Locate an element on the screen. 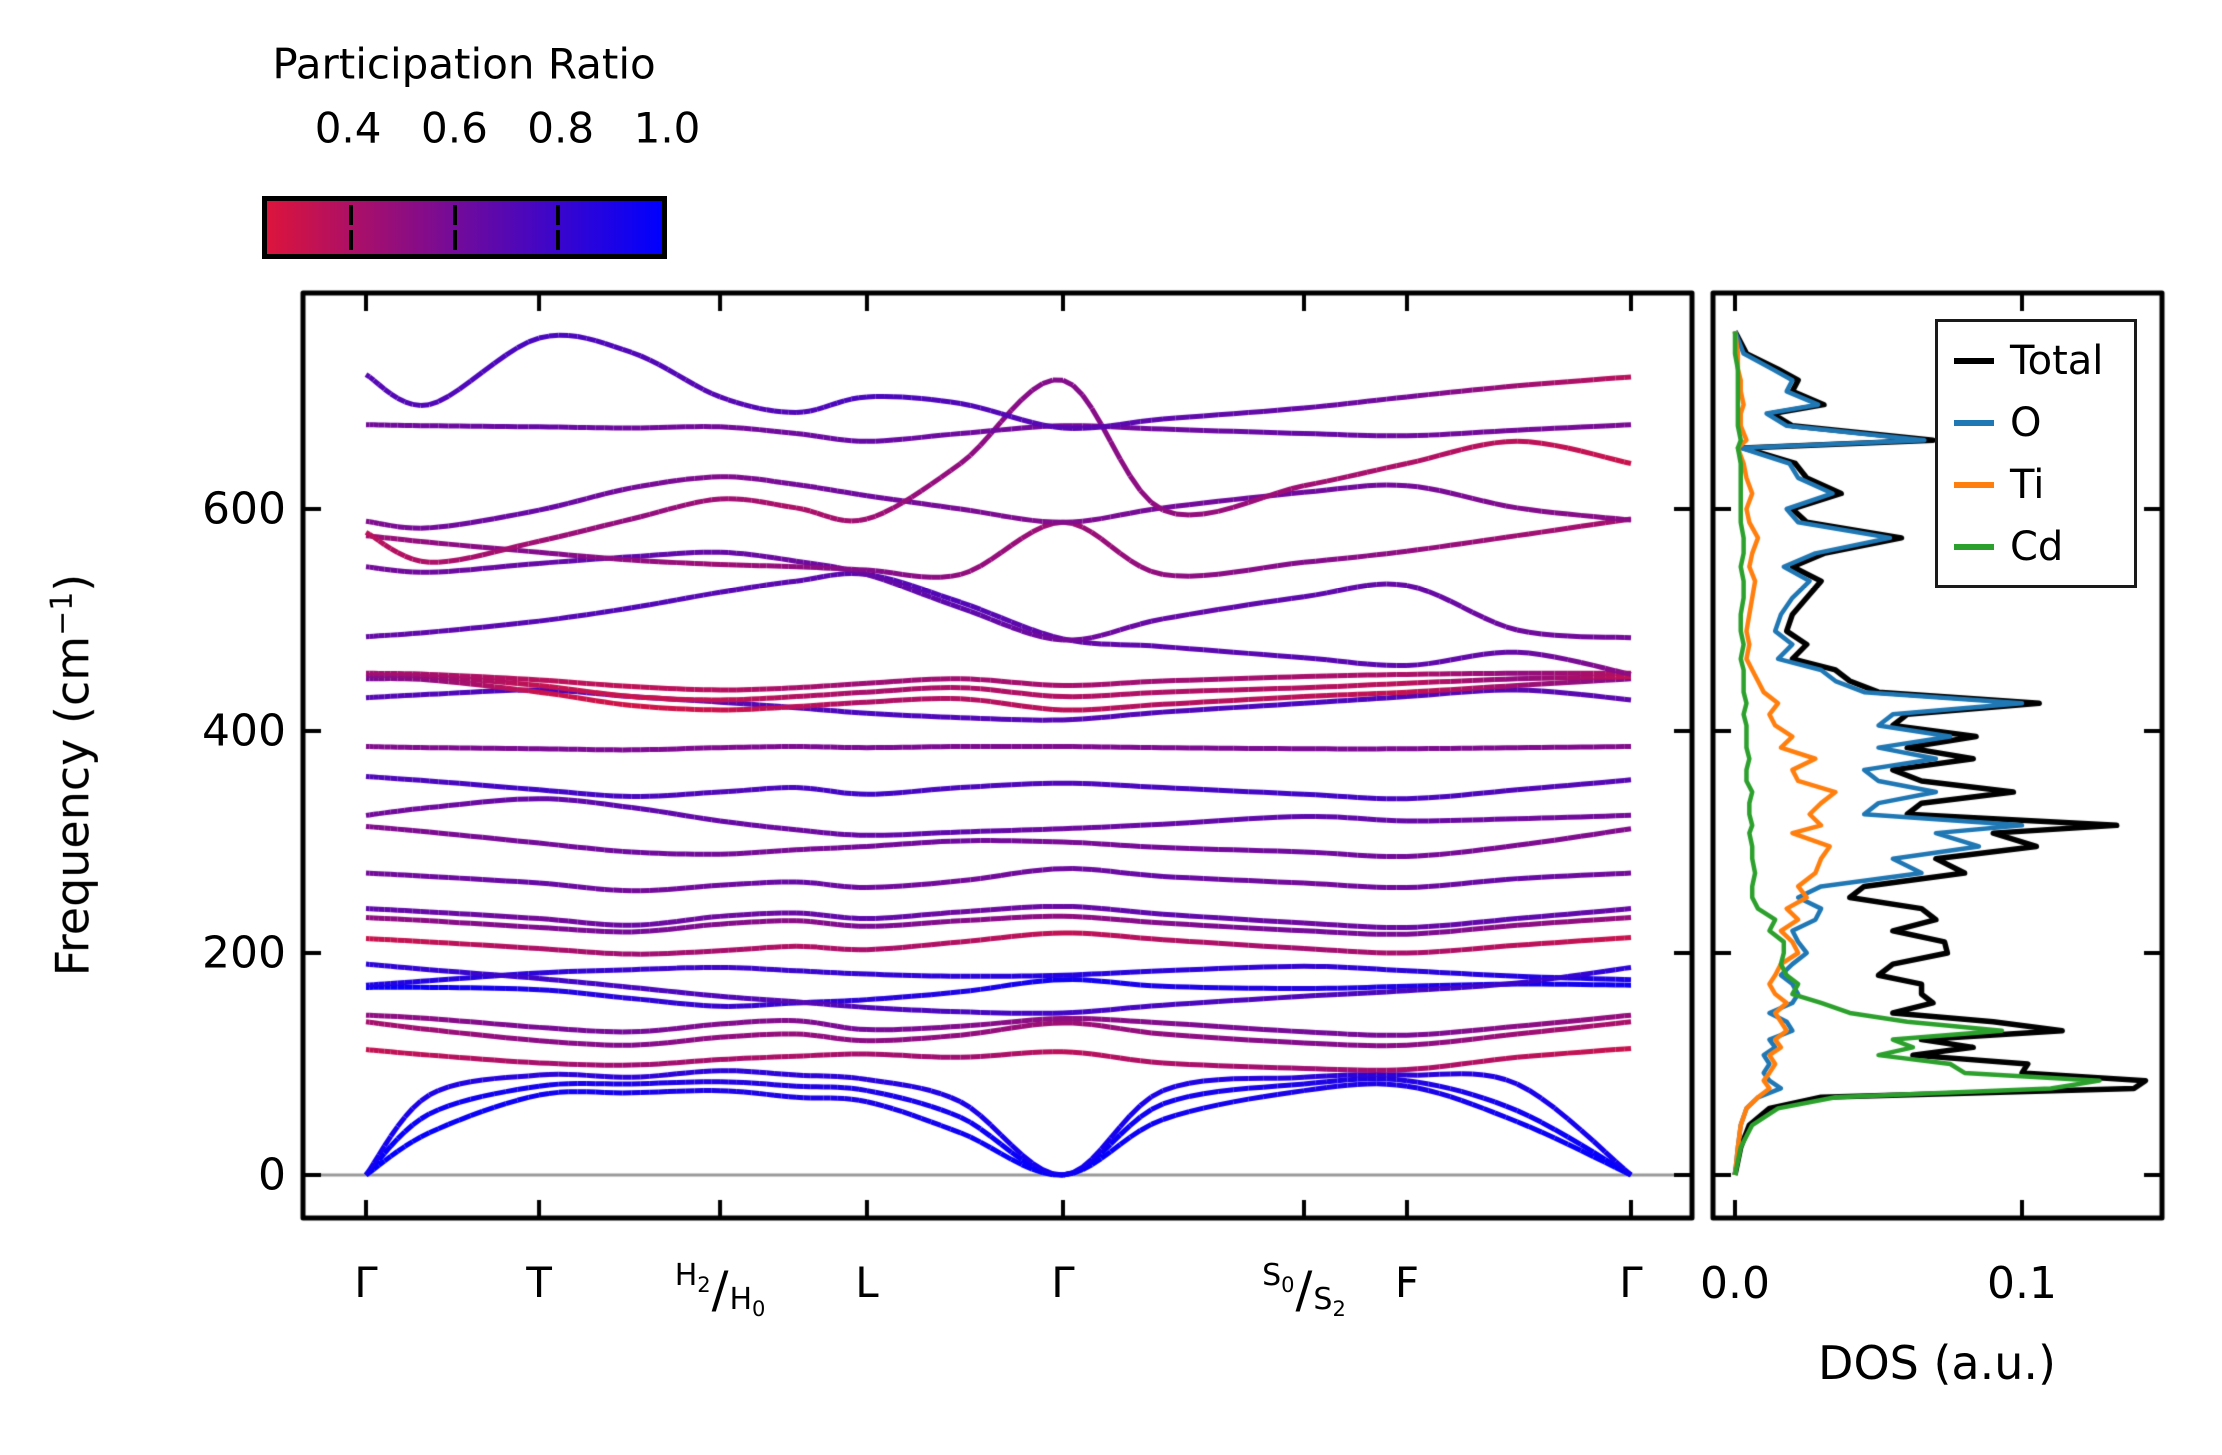  legend-entry-Cd: Cd is located at coordinates (2036, 547).